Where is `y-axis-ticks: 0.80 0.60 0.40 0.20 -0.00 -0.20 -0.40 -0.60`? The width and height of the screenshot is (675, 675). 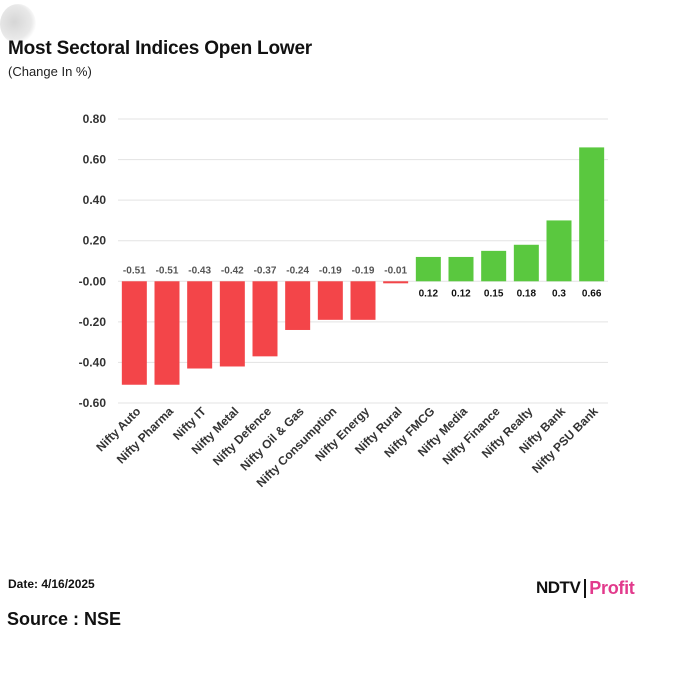 y-axis-ticks: 0.80 0.60 0.40 0.20 -0.00 -0.20 -0.40 -0.60 is located at coordinates (93, 261).